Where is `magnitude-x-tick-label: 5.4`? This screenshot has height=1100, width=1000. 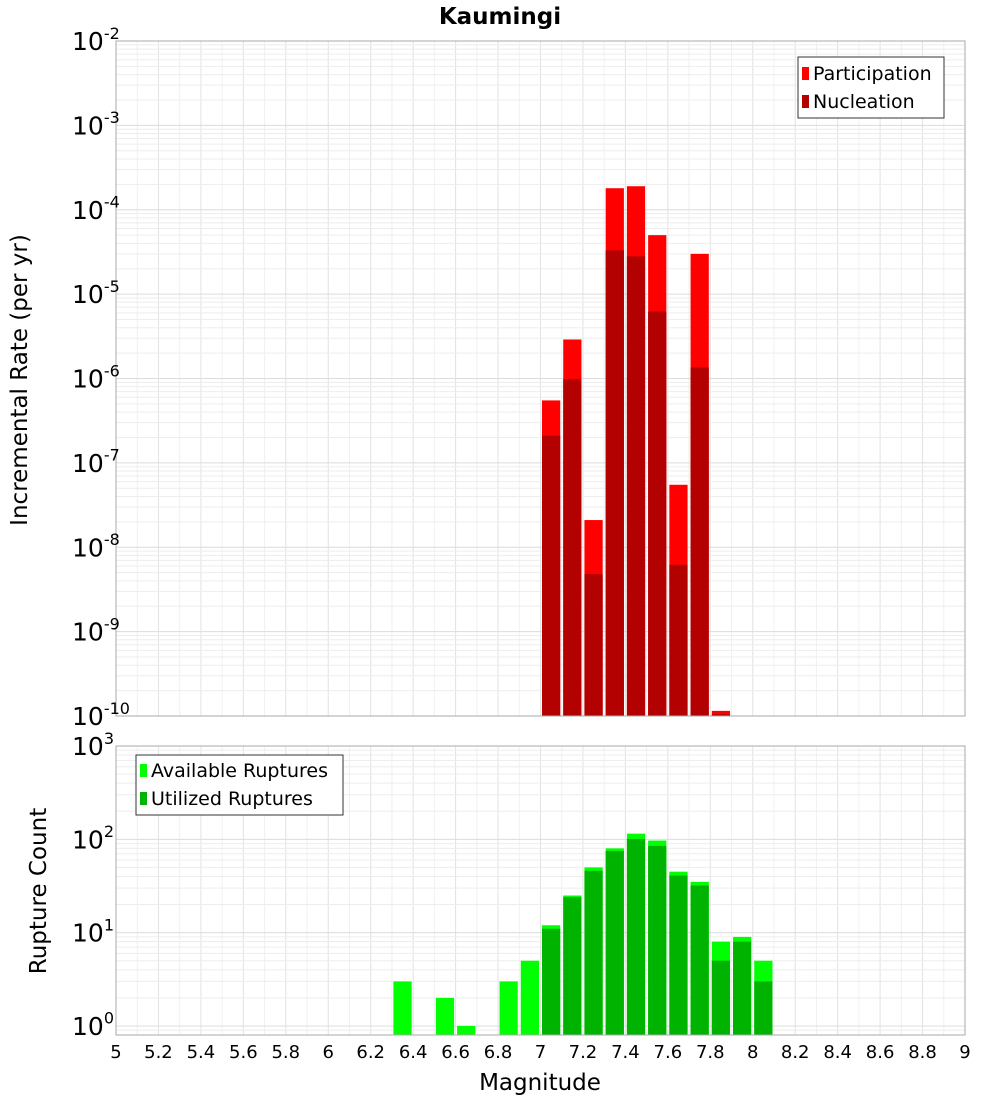
magnitude-x-tick-label: 5.4 is located at coordinates (201, 1052).